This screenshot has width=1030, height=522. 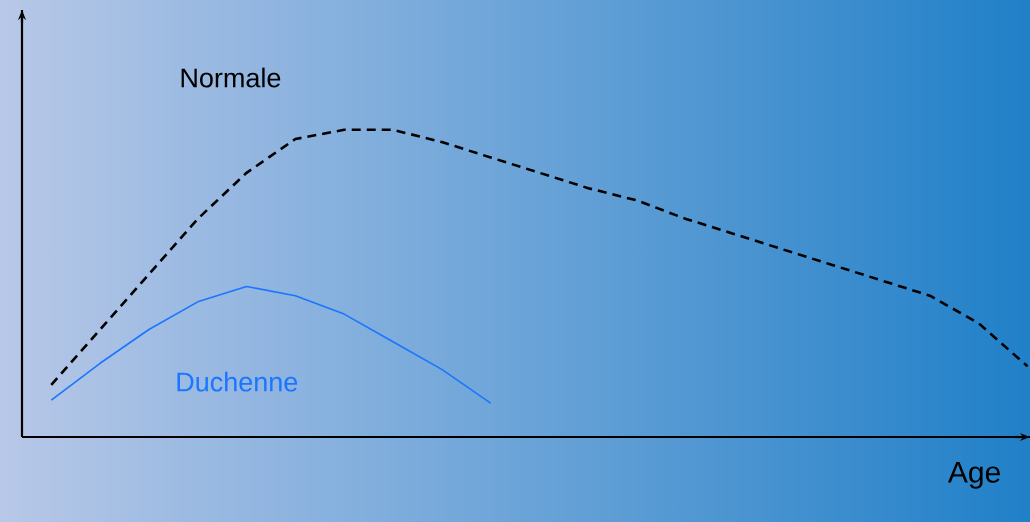 What do you see at coordinates (973, 475) in the screenshot?
I see `x-axis-title: Age` at bounding box center [973, 475].